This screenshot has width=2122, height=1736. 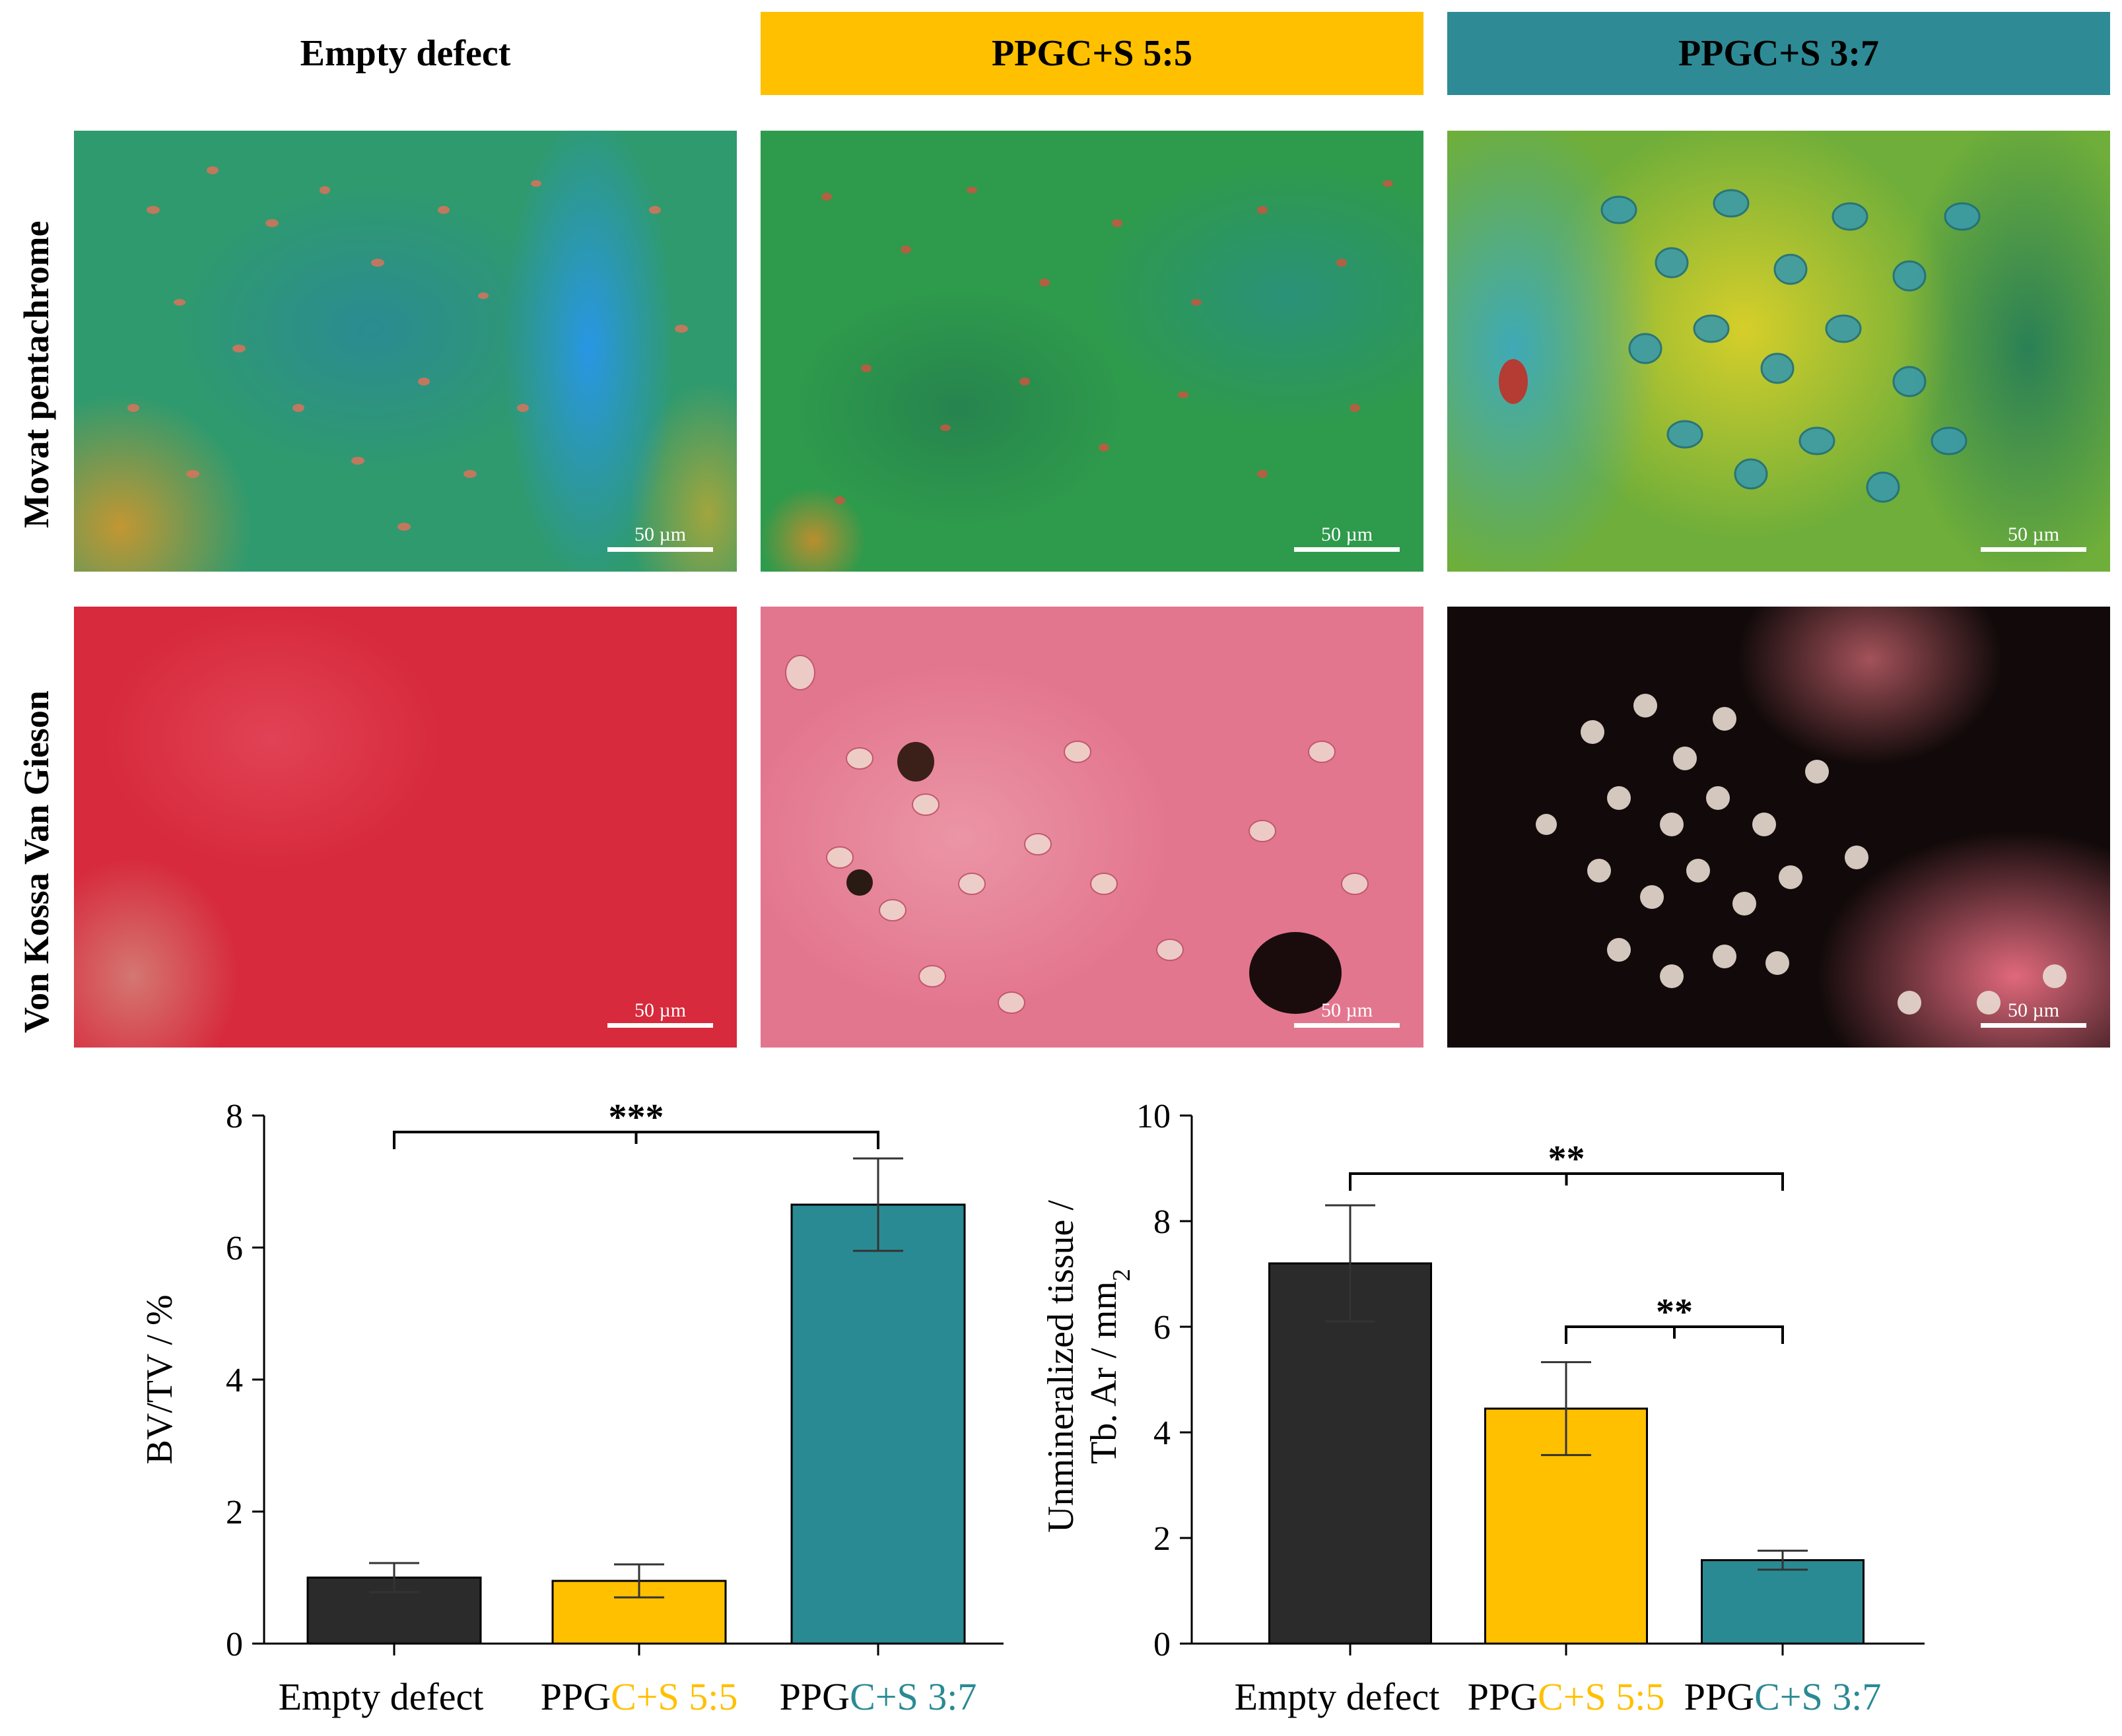 I want to click on micrograph-movat-ppgc-3-7: 50 µm, so click(x=1778, y=351).